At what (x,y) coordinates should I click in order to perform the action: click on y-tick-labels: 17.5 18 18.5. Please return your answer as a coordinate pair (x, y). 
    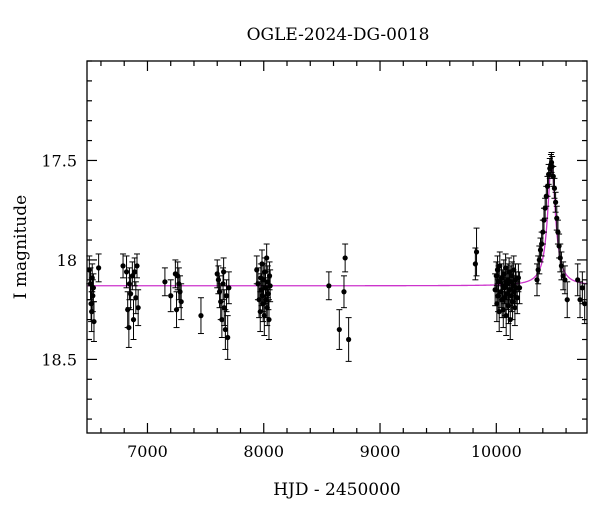
    Looking at the image, I should click on (59, 260).